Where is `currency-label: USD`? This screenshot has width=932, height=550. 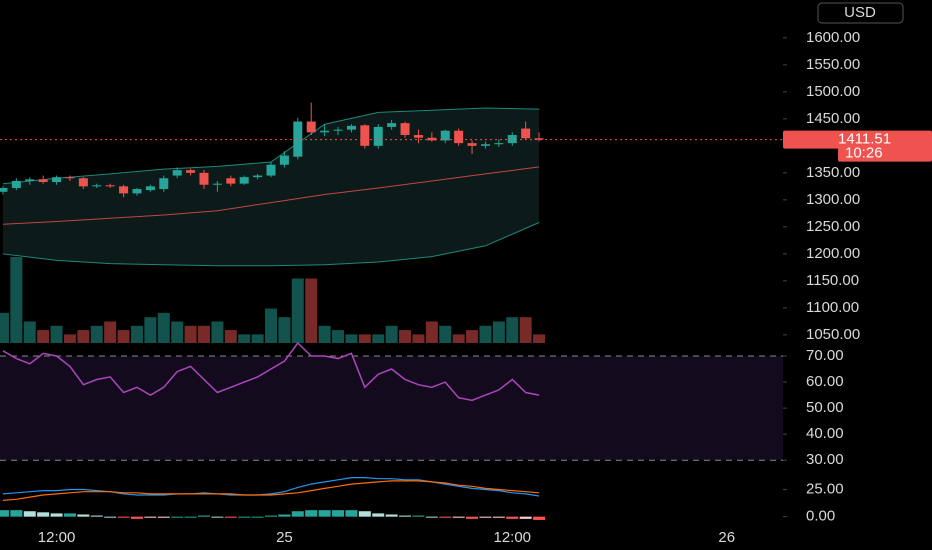 currency-label: USD is located at coordinates (860, 12).